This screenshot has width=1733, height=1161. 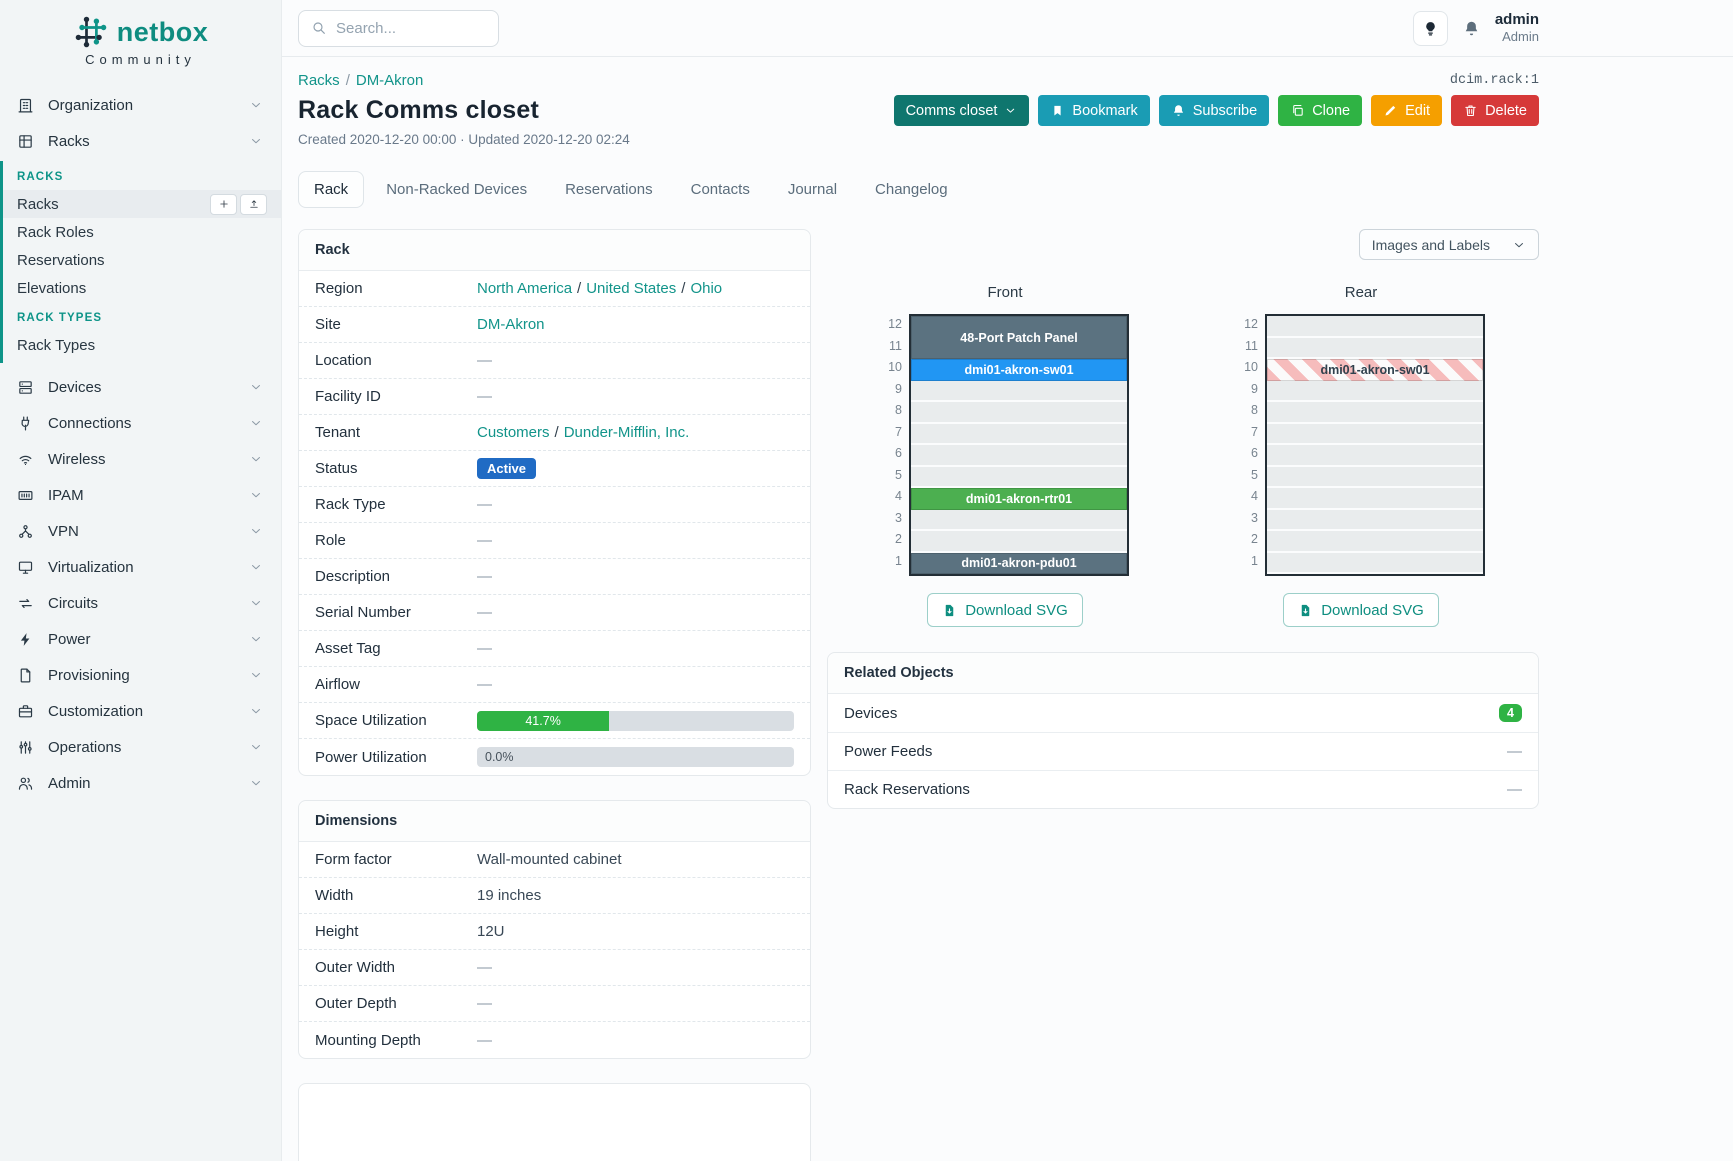 What do you see at coordinates (368, 1040) in the screenshot?
I see `attr-label: Mounting Depth` at bounding box center [368, 1040].